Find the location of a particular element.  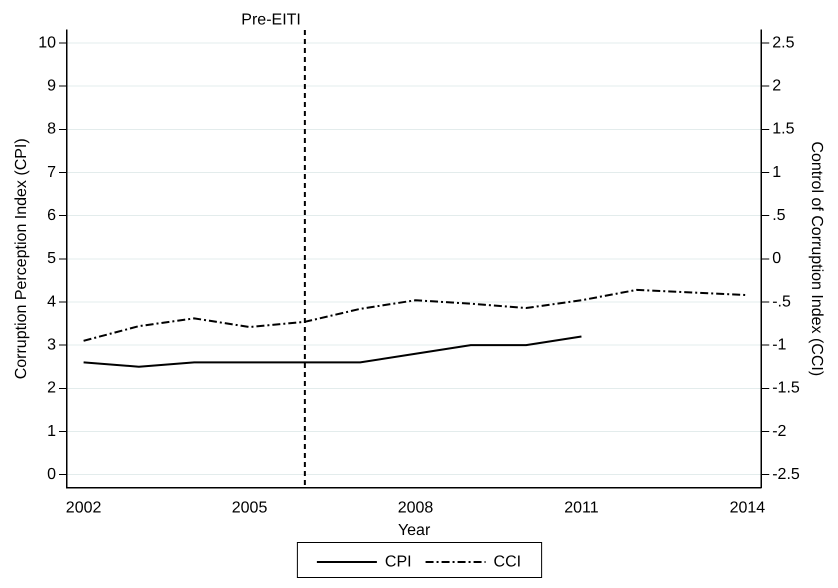

y2-tick-label: -2 is located at coordinates (779, 431).